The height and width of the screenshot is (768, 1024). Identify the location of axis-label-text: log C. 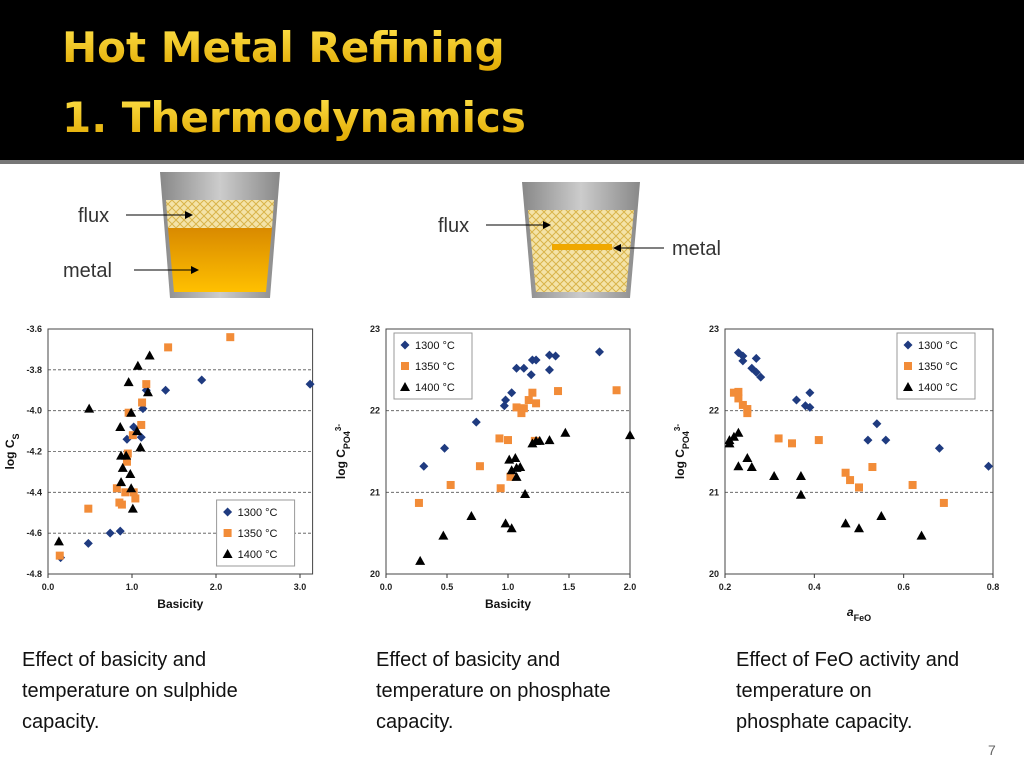
(341, 464).